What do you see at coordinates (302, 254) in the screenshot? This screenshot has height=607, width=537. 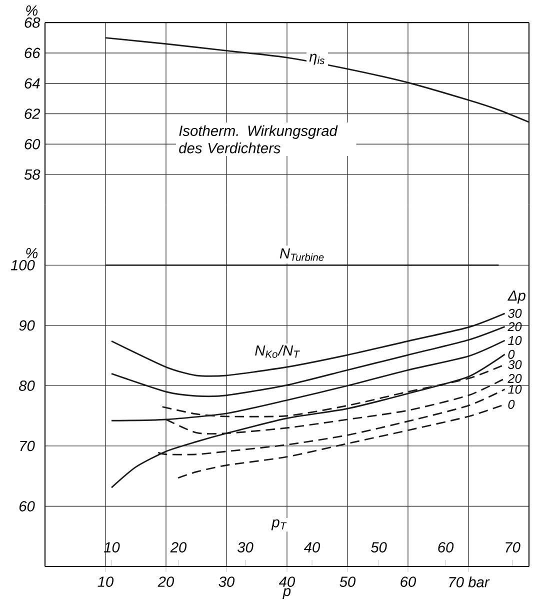 I see `series-label: N$_{Turbine}$` at bounding box center [302, 254].